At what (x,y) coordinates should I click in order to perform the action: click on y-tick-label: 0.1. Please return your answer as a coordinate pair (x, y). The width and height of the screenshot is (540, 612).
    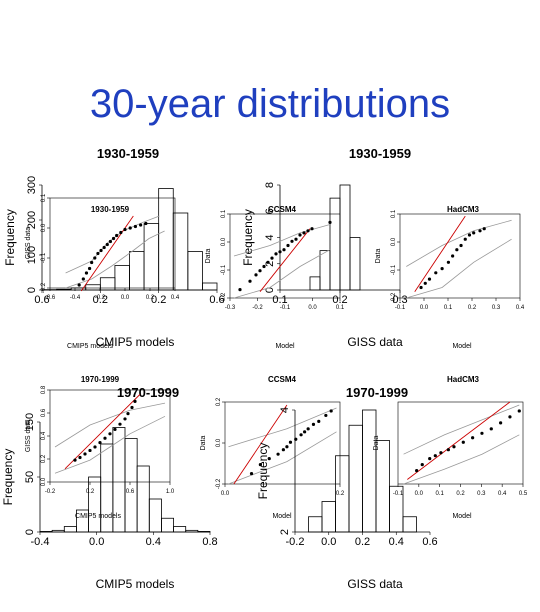
    Looking at the image, I should click on (394, 213).